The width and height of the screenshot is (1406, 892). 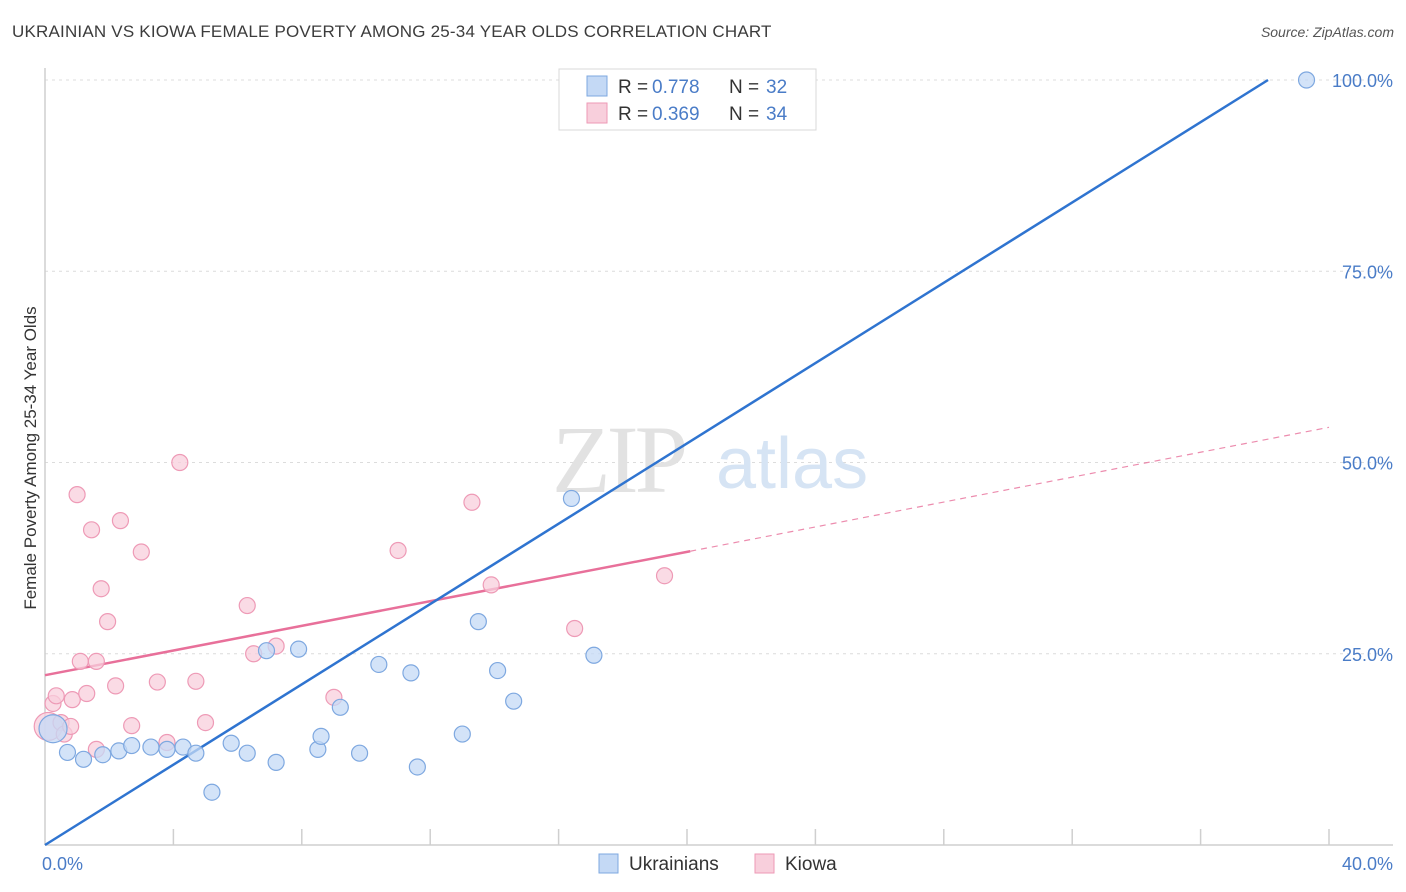 What do you see at coordinates (676, 114) in the screenshot?
I see `legend-r-value-2: 0.369` at bounding box center [676, 114].